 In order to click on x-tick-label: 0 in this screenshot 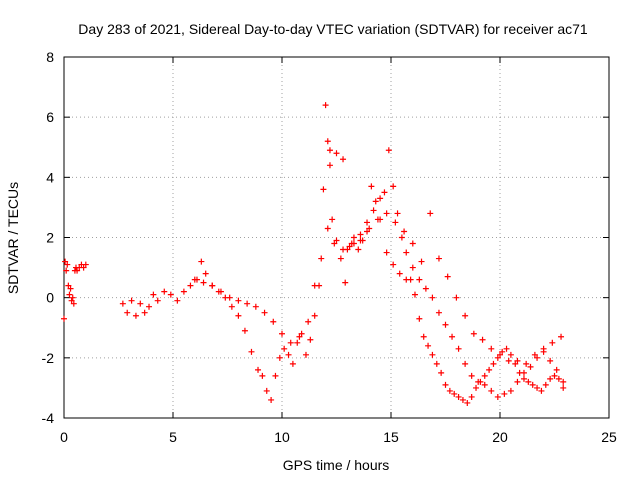, I will do `click(64, 437)`.